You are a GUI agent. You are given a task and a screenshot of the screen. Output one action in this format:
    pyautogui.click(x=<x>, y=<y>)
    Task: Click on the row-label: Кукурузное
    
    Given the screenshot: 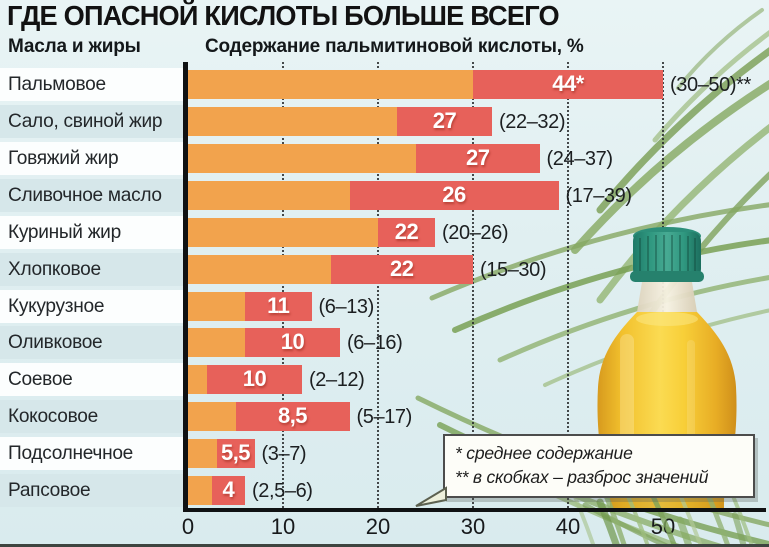 What is the action you would take?
    pyautogui.click(x=56, y=305)
    